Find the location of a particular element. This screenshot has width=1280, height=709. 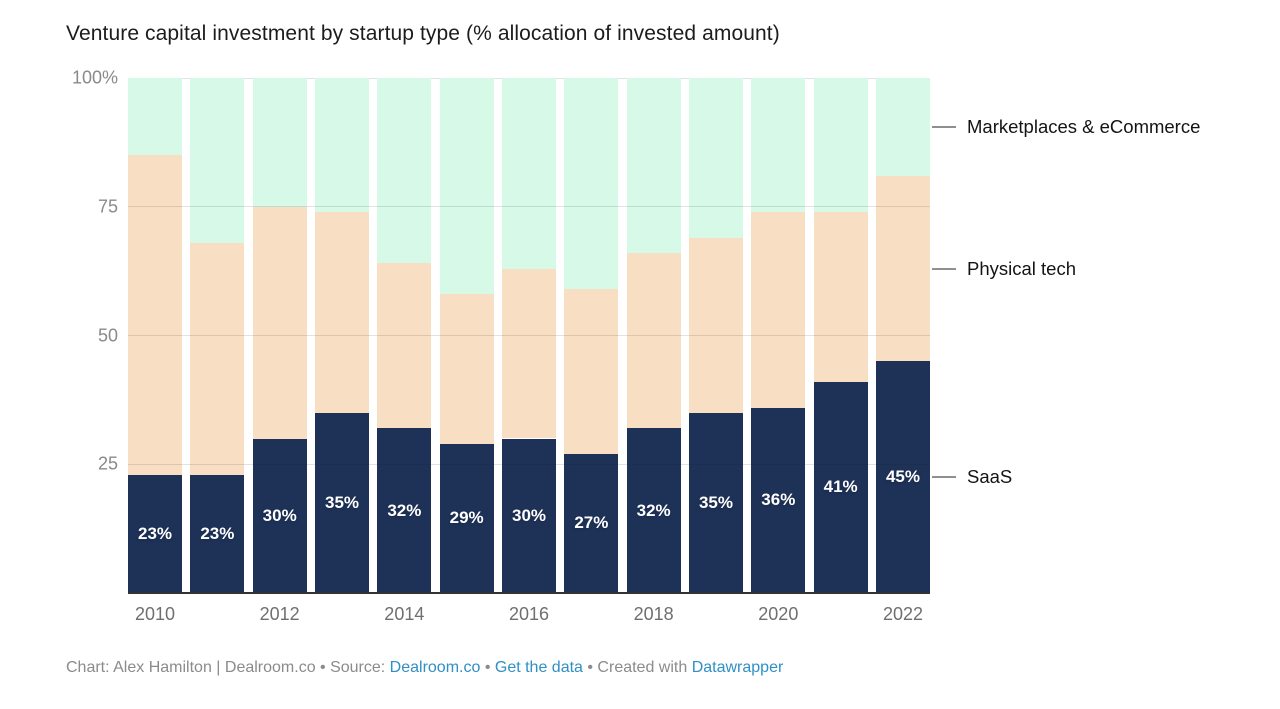

bar-2020-saas is located at coordinates (778, 500).